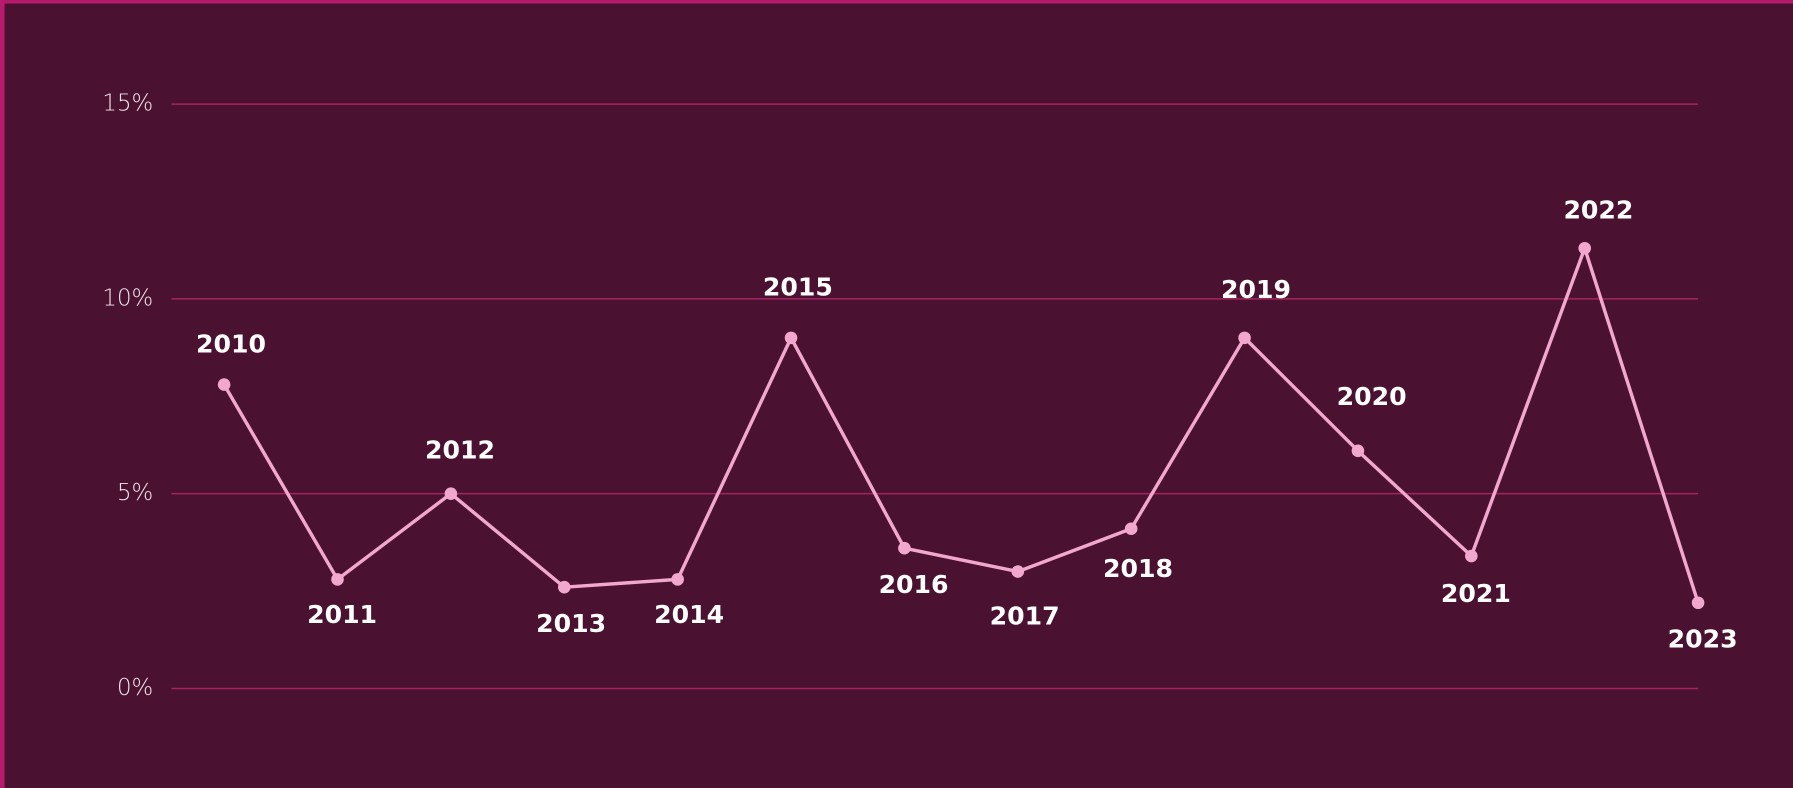  Describe the element at coordinates (1476, 593) in the screenshot. I see `year-label: 2021` at that location.